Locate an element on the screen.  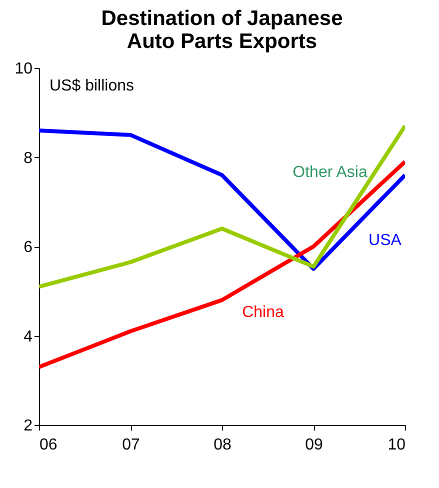
x-tick-label: 09 is located at coordinates (314, 445).